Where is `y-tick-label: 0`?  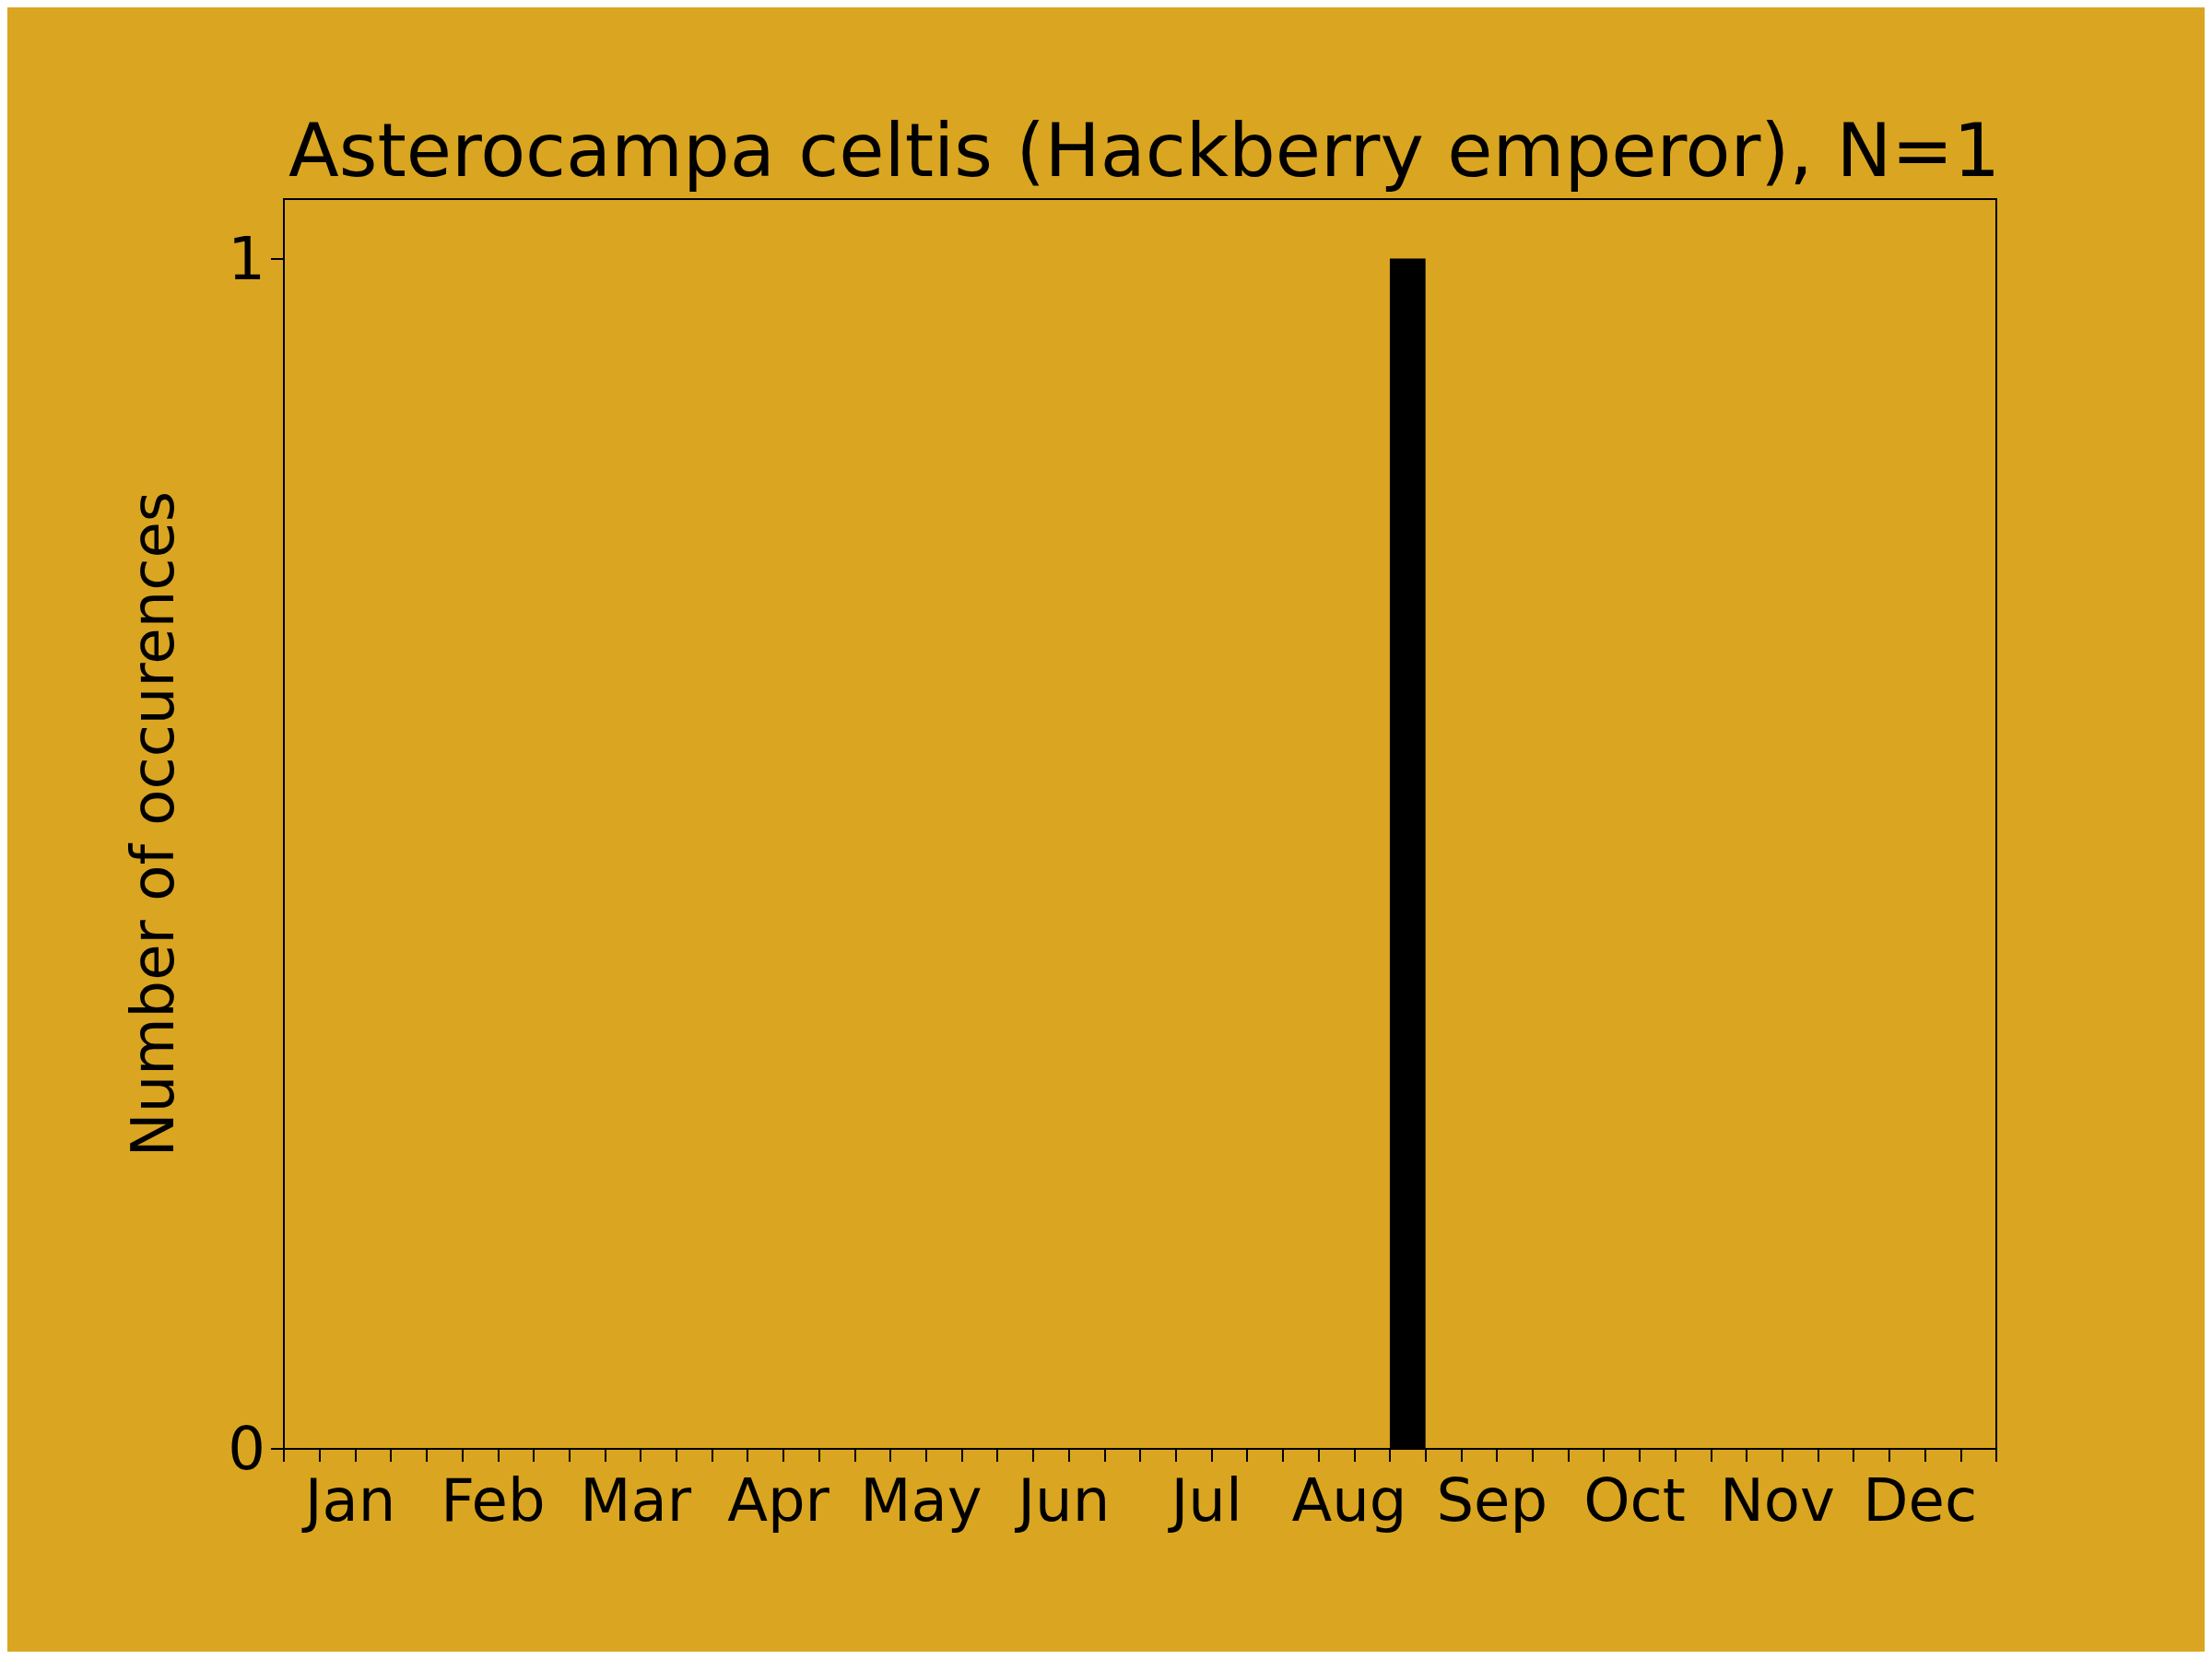
y-tick-label: 0 is located at coordinates (246, 1449).